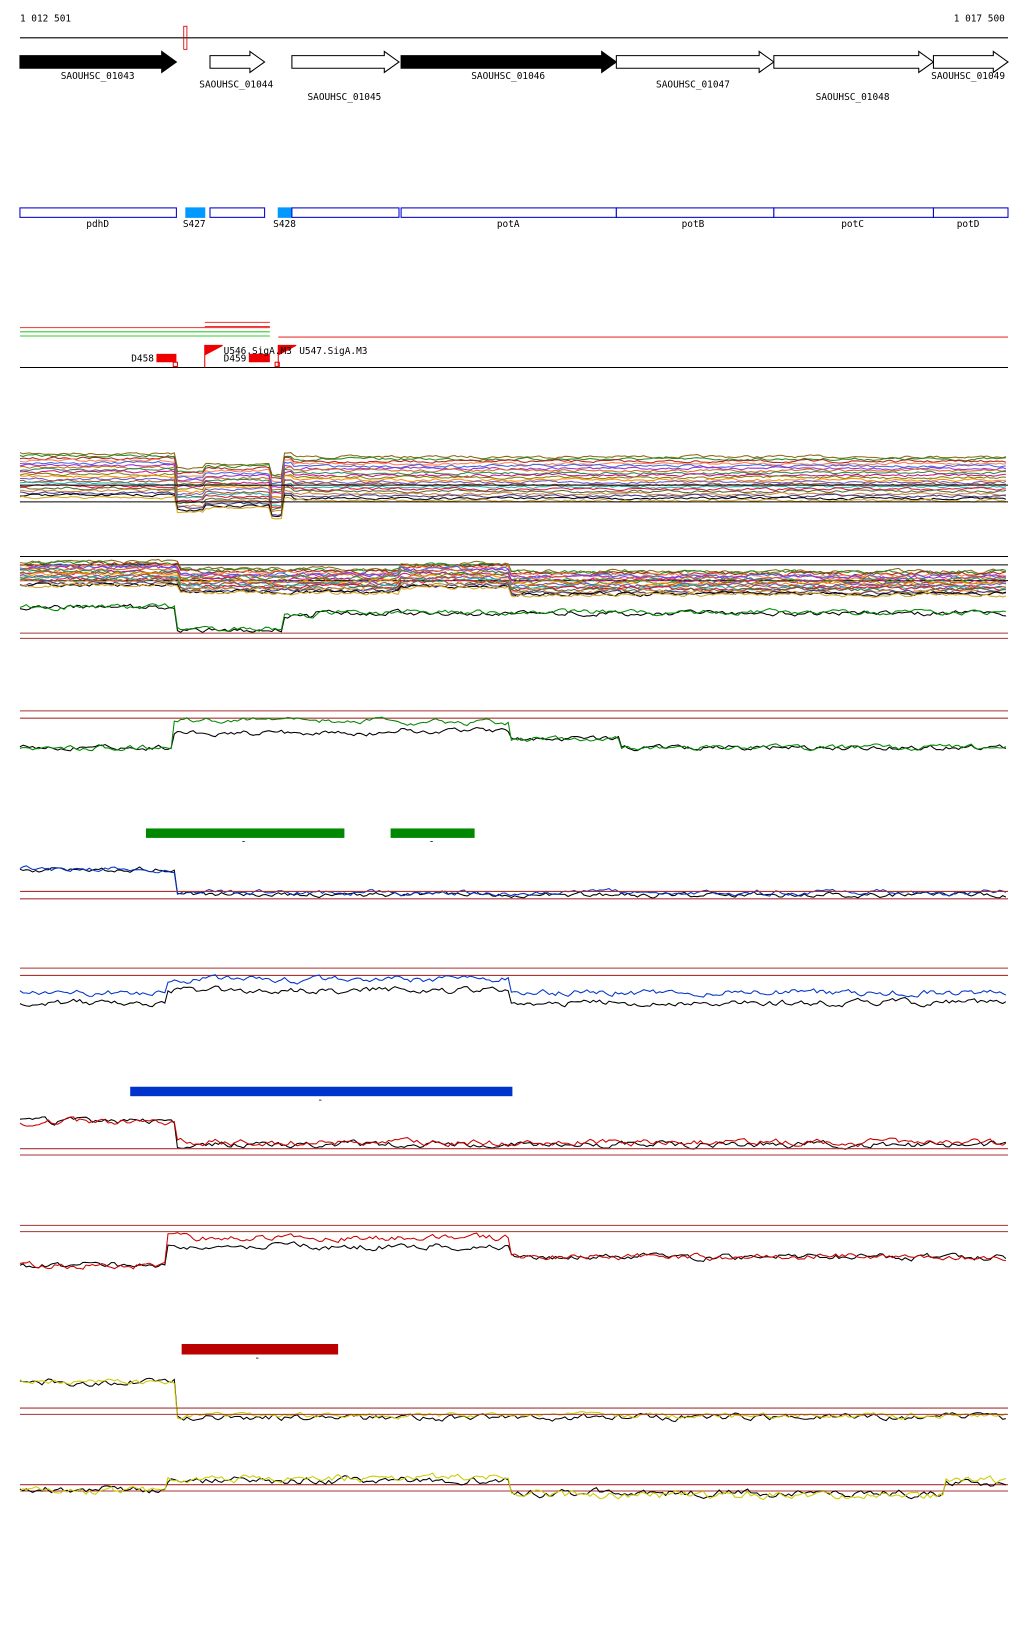 This screenshot has height=1644, width=1024. I want to click on segment-label: potA, so click(508, 224).